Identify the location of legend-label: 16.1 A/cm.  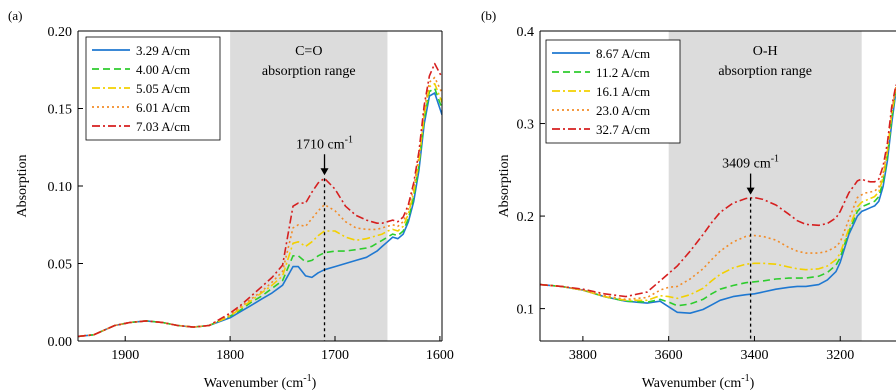
(623, 91).